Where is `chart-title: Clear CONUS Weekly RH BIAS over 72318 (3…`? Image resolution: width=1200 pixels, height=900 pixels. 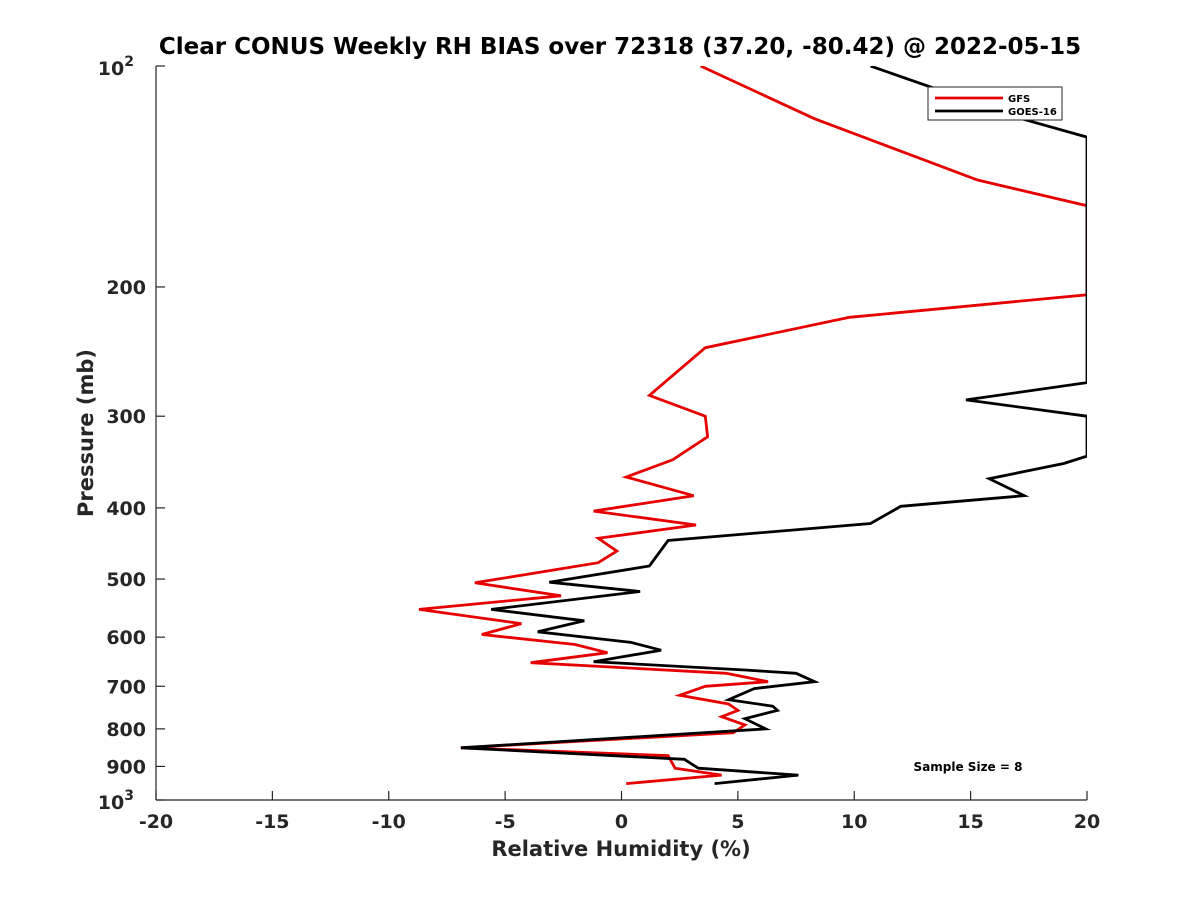
chart-title: Clear CONUS Weekly RH BIAS over 72318 (3… is located at coordinates (620, 47).